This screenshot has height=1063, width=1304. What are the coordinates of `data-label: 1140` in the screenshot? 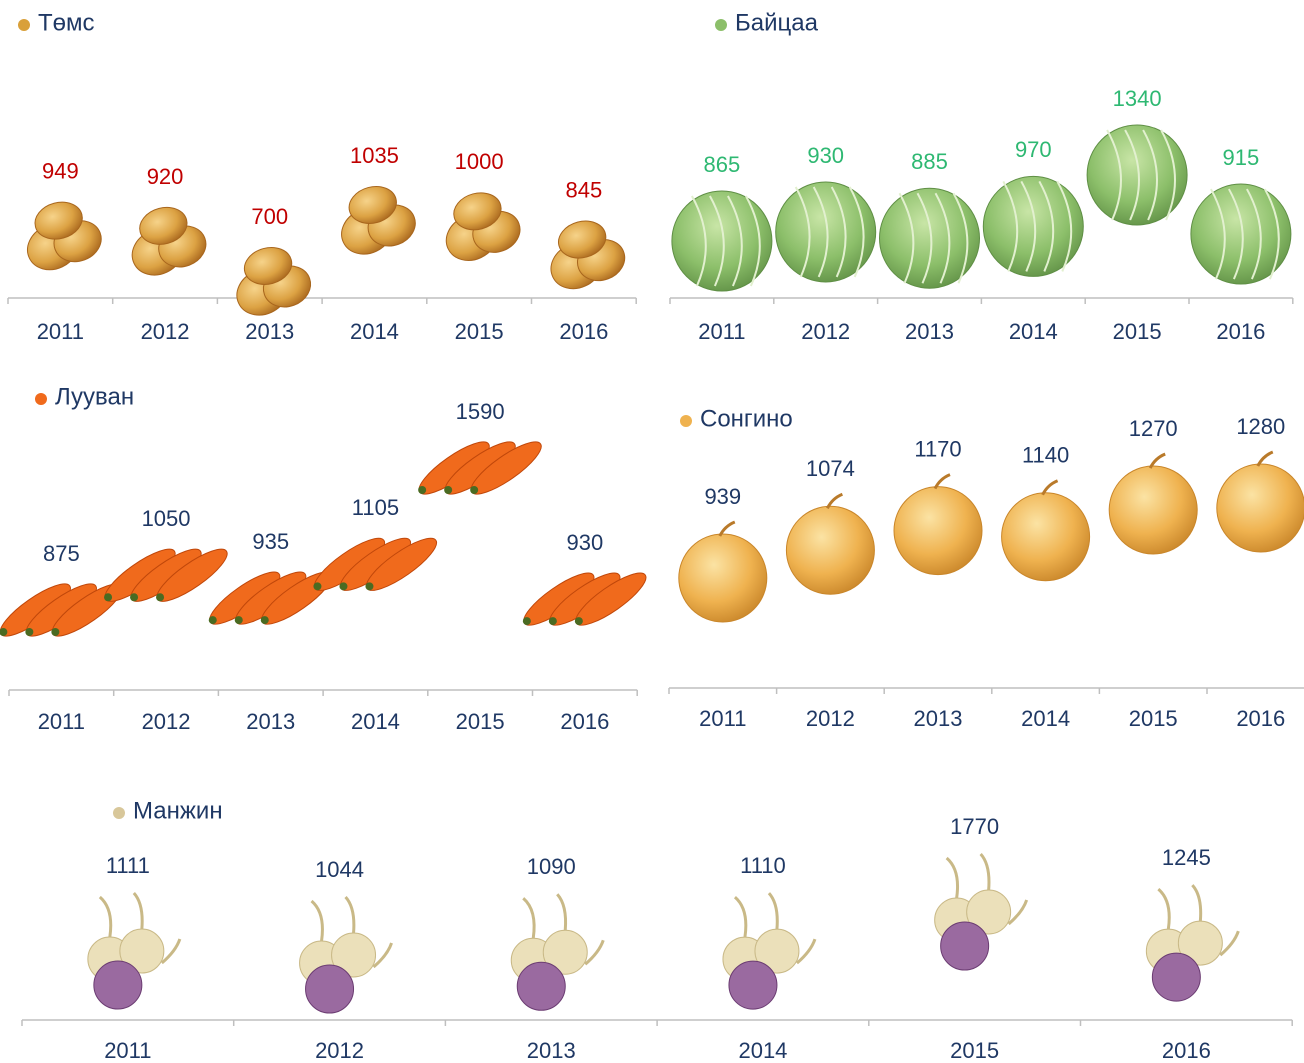 It's located at (1045, 455).